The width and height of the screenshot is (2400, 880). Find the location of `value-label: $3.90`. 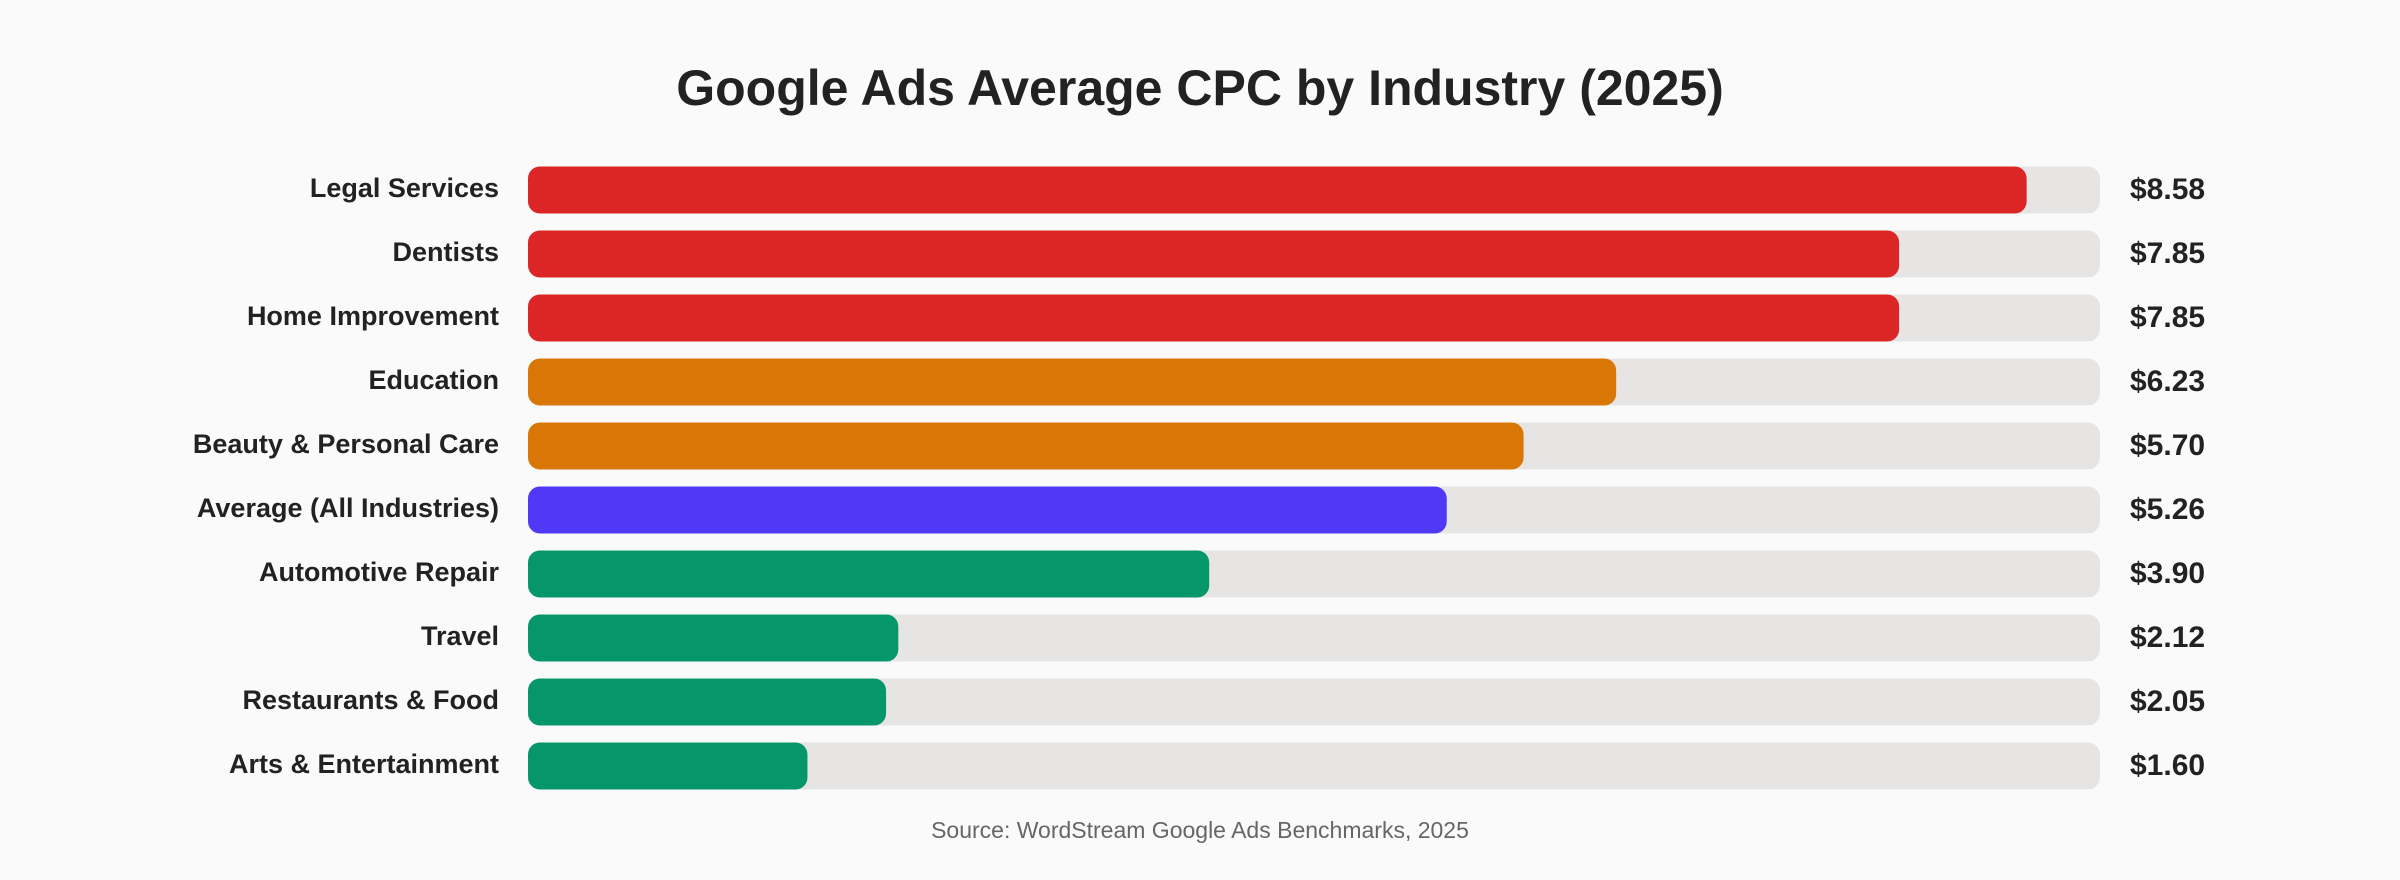

value-label: $3.90 is located at coordinates (2167, 573).